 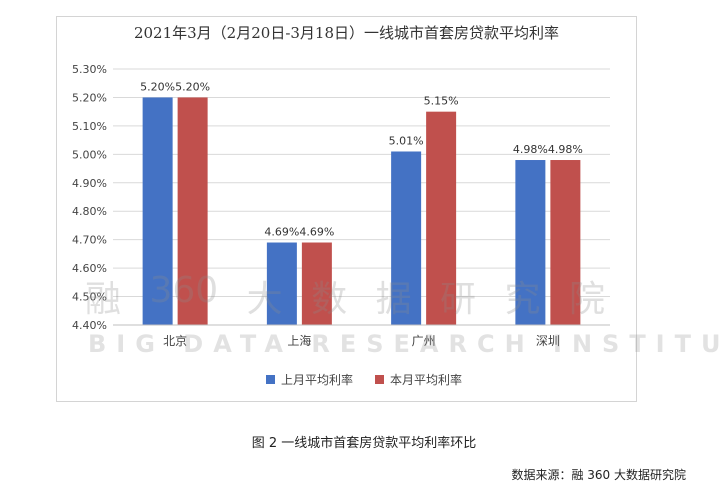 I want to click on figure-caption: 图 2 一线城市首套房贷款平均利率环比, so click(x=364, y=443).